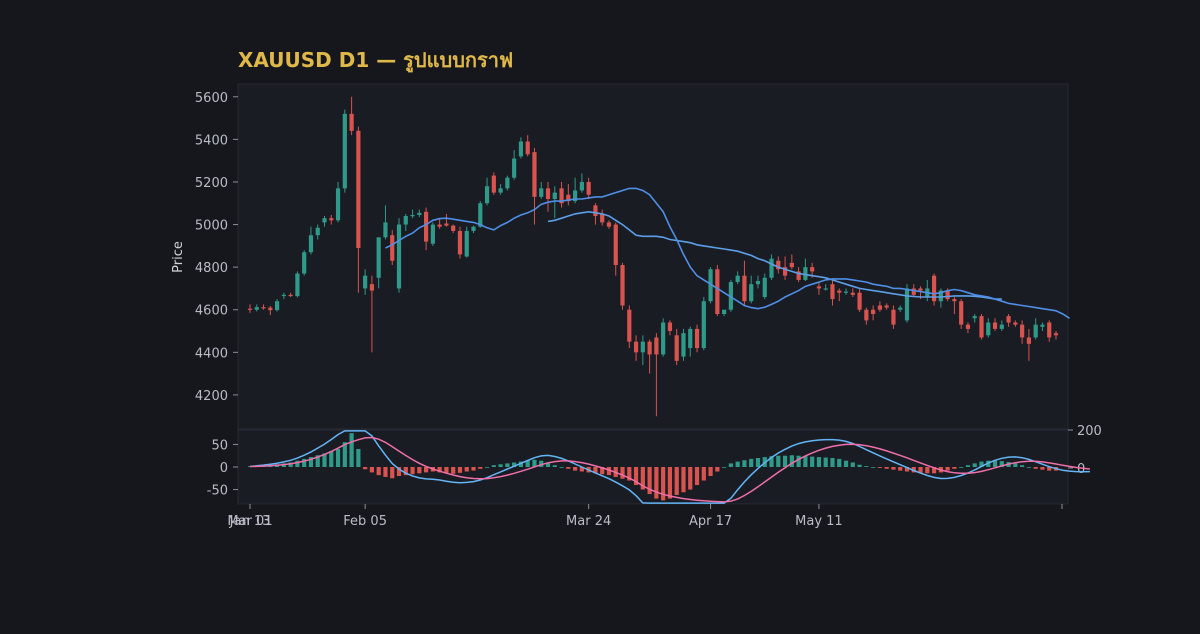 The width and height of the screenshot is (1200, 634). What do you see at coordinates (1089, 431) in the screenshot?
I see `macd-right-tick-label: 200` at bounding box center [1089, 431].